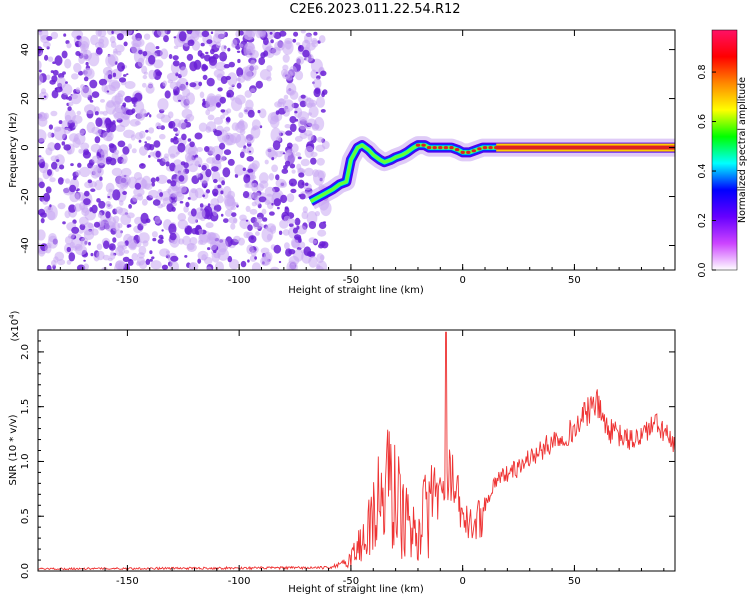 The image size is (750, 600). I want to click on y-tick-label: 1.0, so click(25, 462).